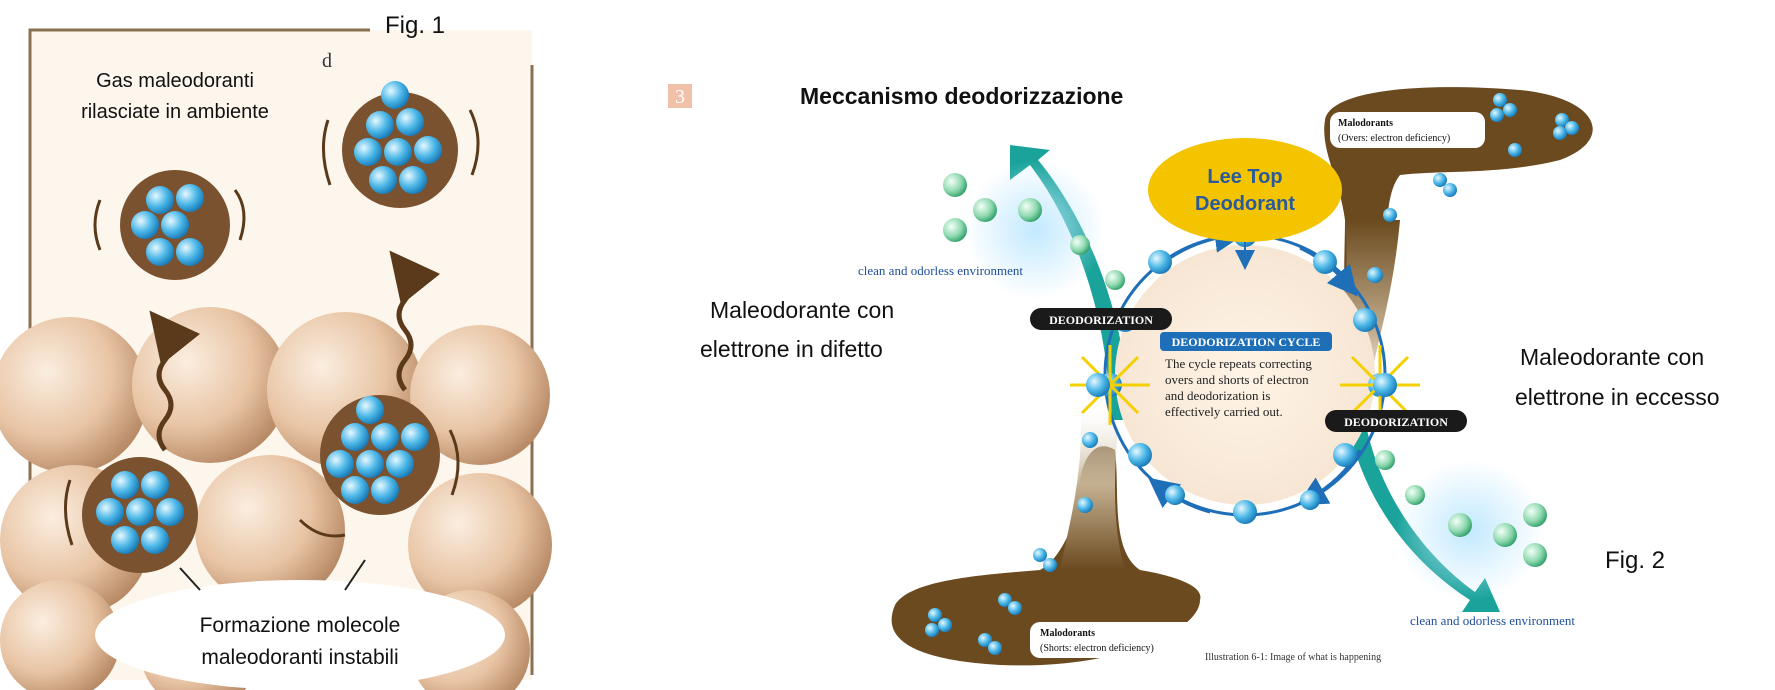  I want to click on deodorization-tag-right, so click(1396, 421).